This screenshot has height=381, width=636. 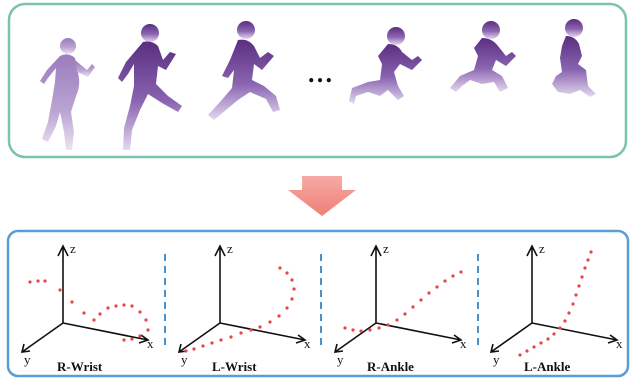 I want to click on joint-label: R-Ankle, so click(x=390, y=366).